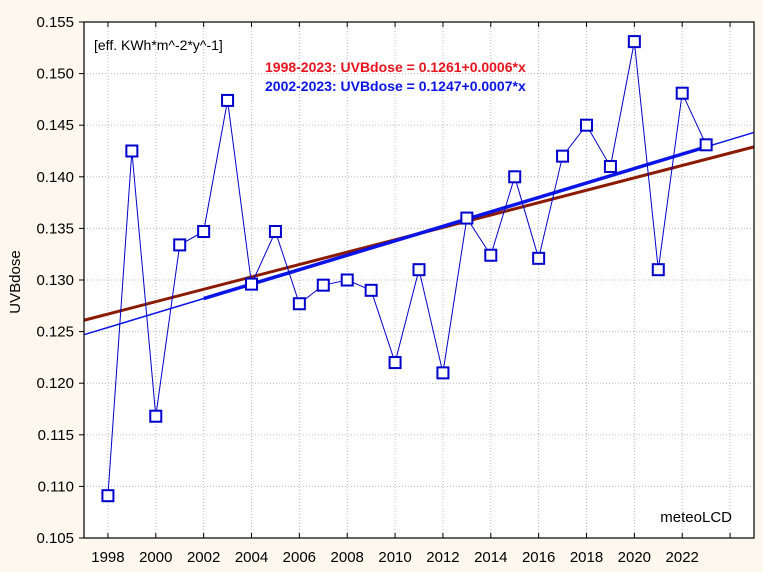 This screenshot has height=572, width=763. Describe the element at coordinates (55, 22) in the screenshot. I see `y-tick-label: 0.155` at that location.